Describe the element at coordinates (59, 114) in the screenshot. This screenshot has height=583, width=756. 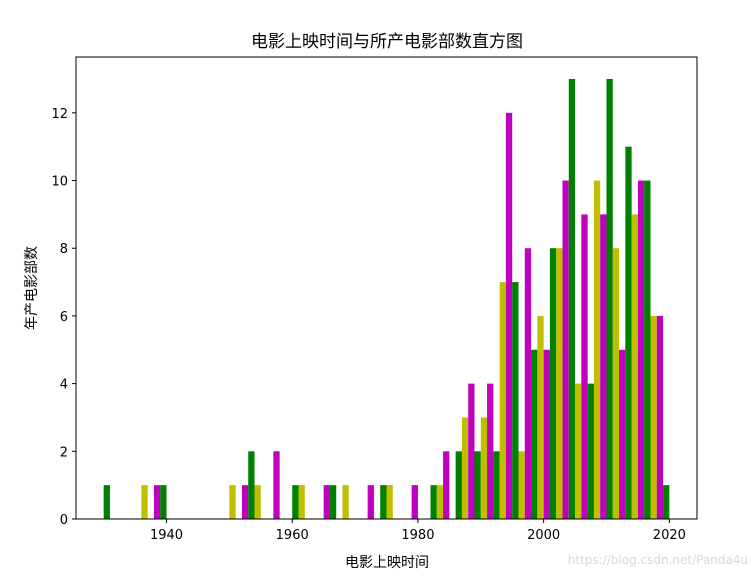
I see `y-tick-label: 12` at that location.